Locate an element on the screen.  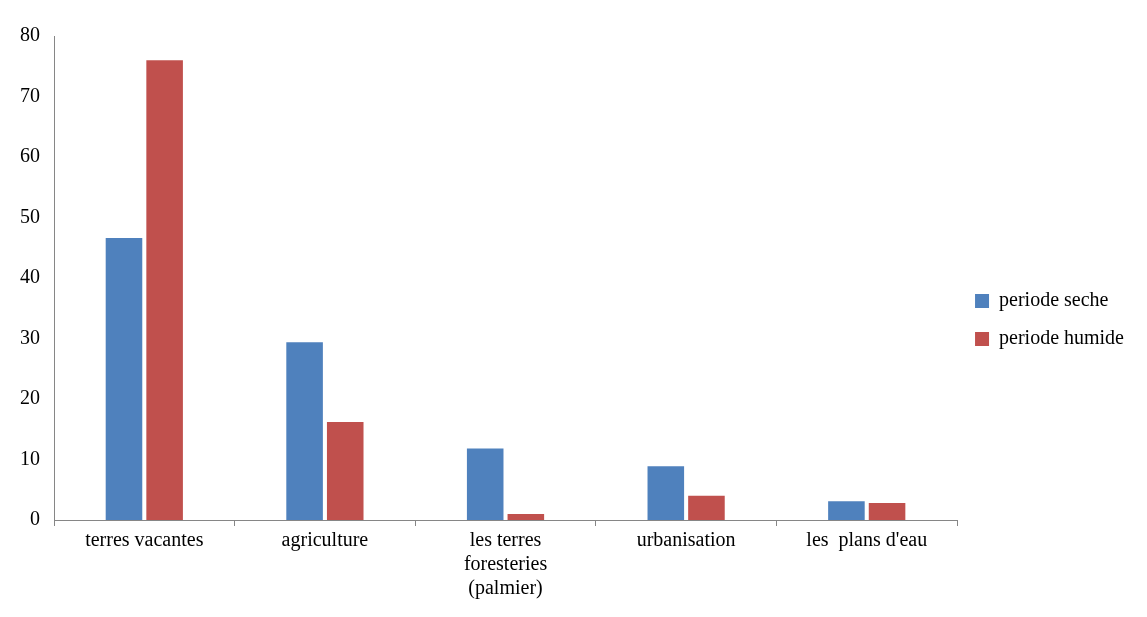
x-tick-label: les terres foresteries (palmier) is located at coordinates (505, 564).